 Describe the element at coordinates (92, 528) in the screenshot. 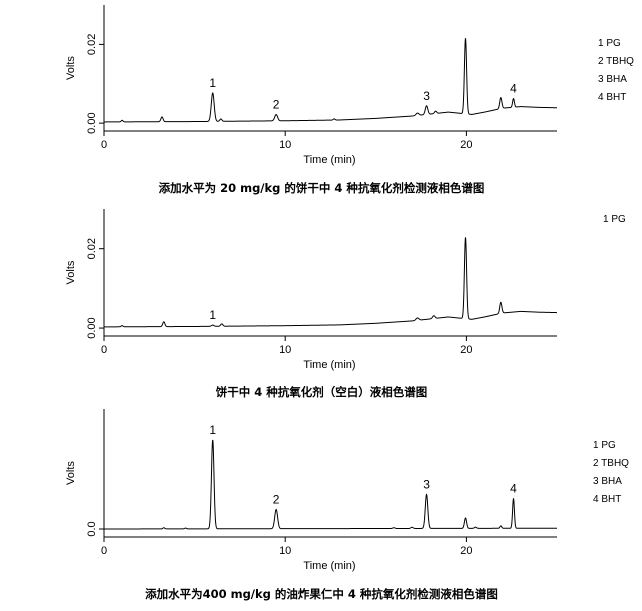

I see `y-tick-label: 0.0` at that location.